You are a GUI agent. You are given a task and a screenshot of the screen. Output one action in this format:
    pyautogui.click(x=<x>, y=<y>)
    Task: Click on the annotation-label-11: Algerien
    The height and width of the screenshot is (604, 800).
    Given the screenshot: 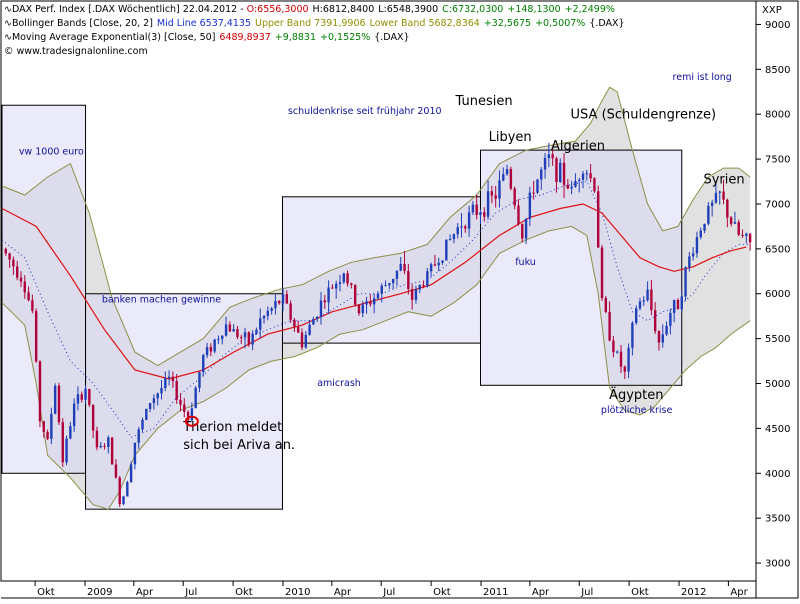 What is the action you would take?
    pyautogui.click(x=578, y=146)
    